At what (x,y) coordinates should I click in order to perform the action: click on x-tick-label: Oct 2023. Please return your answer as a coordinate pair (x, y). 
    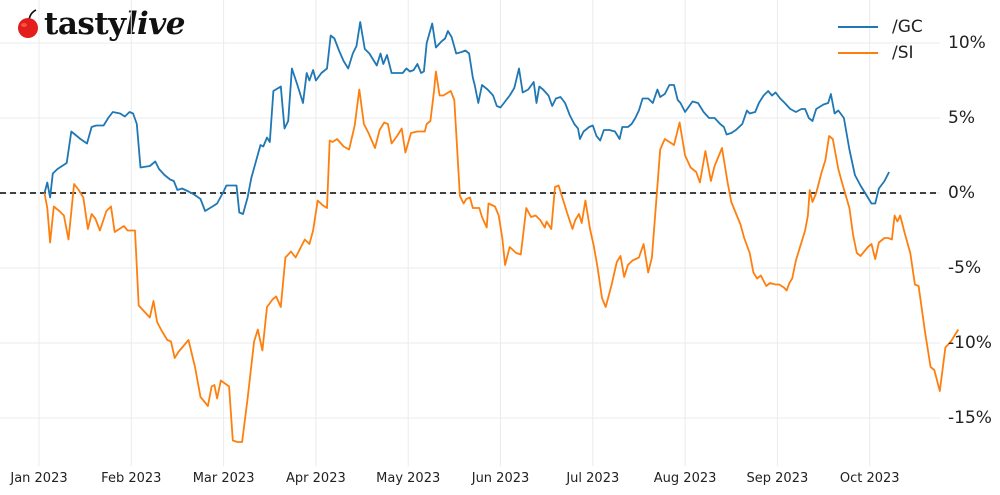
    Looking at the image, I should click on (869, 478).